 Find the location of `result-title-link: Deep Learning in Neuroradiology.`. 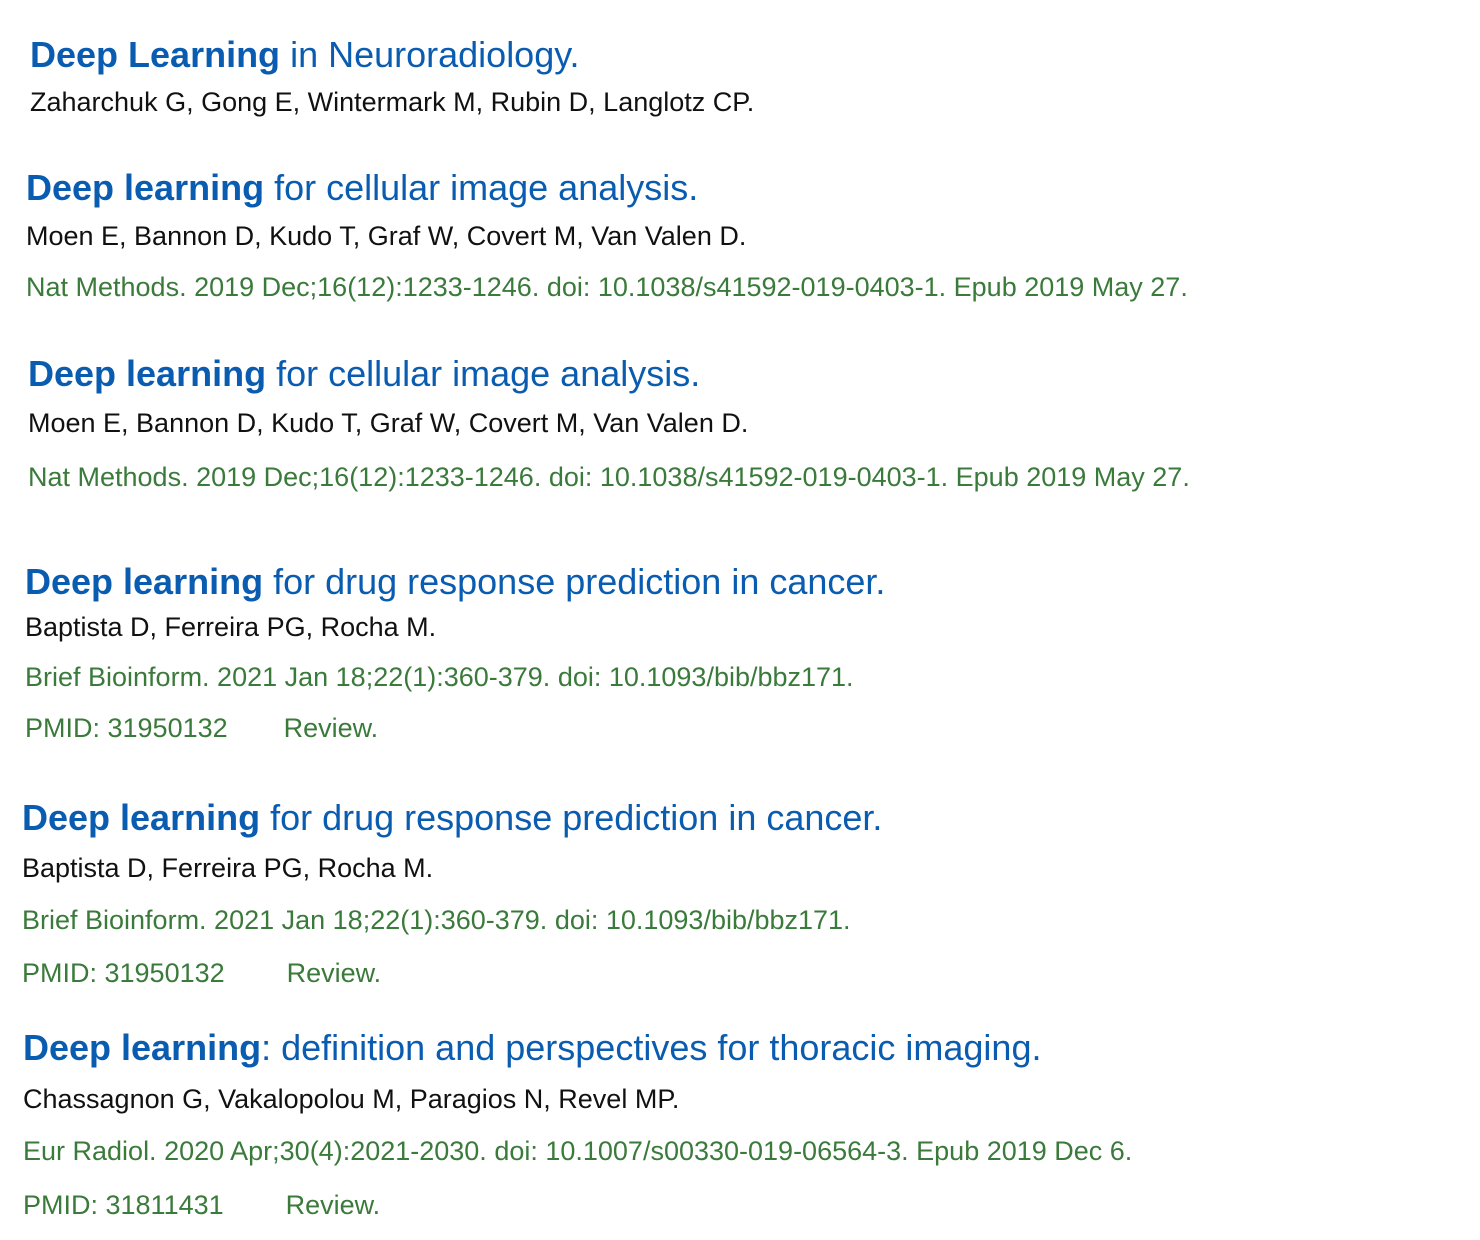

result-title-link: Deep Learning in Neuroradiology. is located at coordinates (392, 55).